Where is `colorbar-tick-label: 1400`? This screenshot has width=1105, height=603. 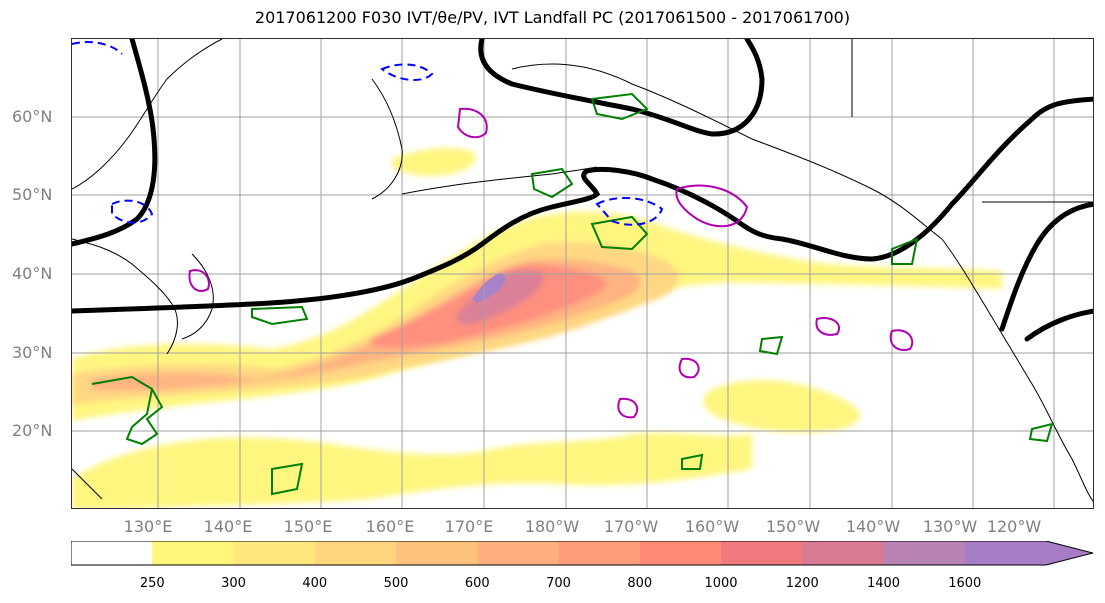 colorbar-tick-label: 1400 is located at coordinates (883, 583).